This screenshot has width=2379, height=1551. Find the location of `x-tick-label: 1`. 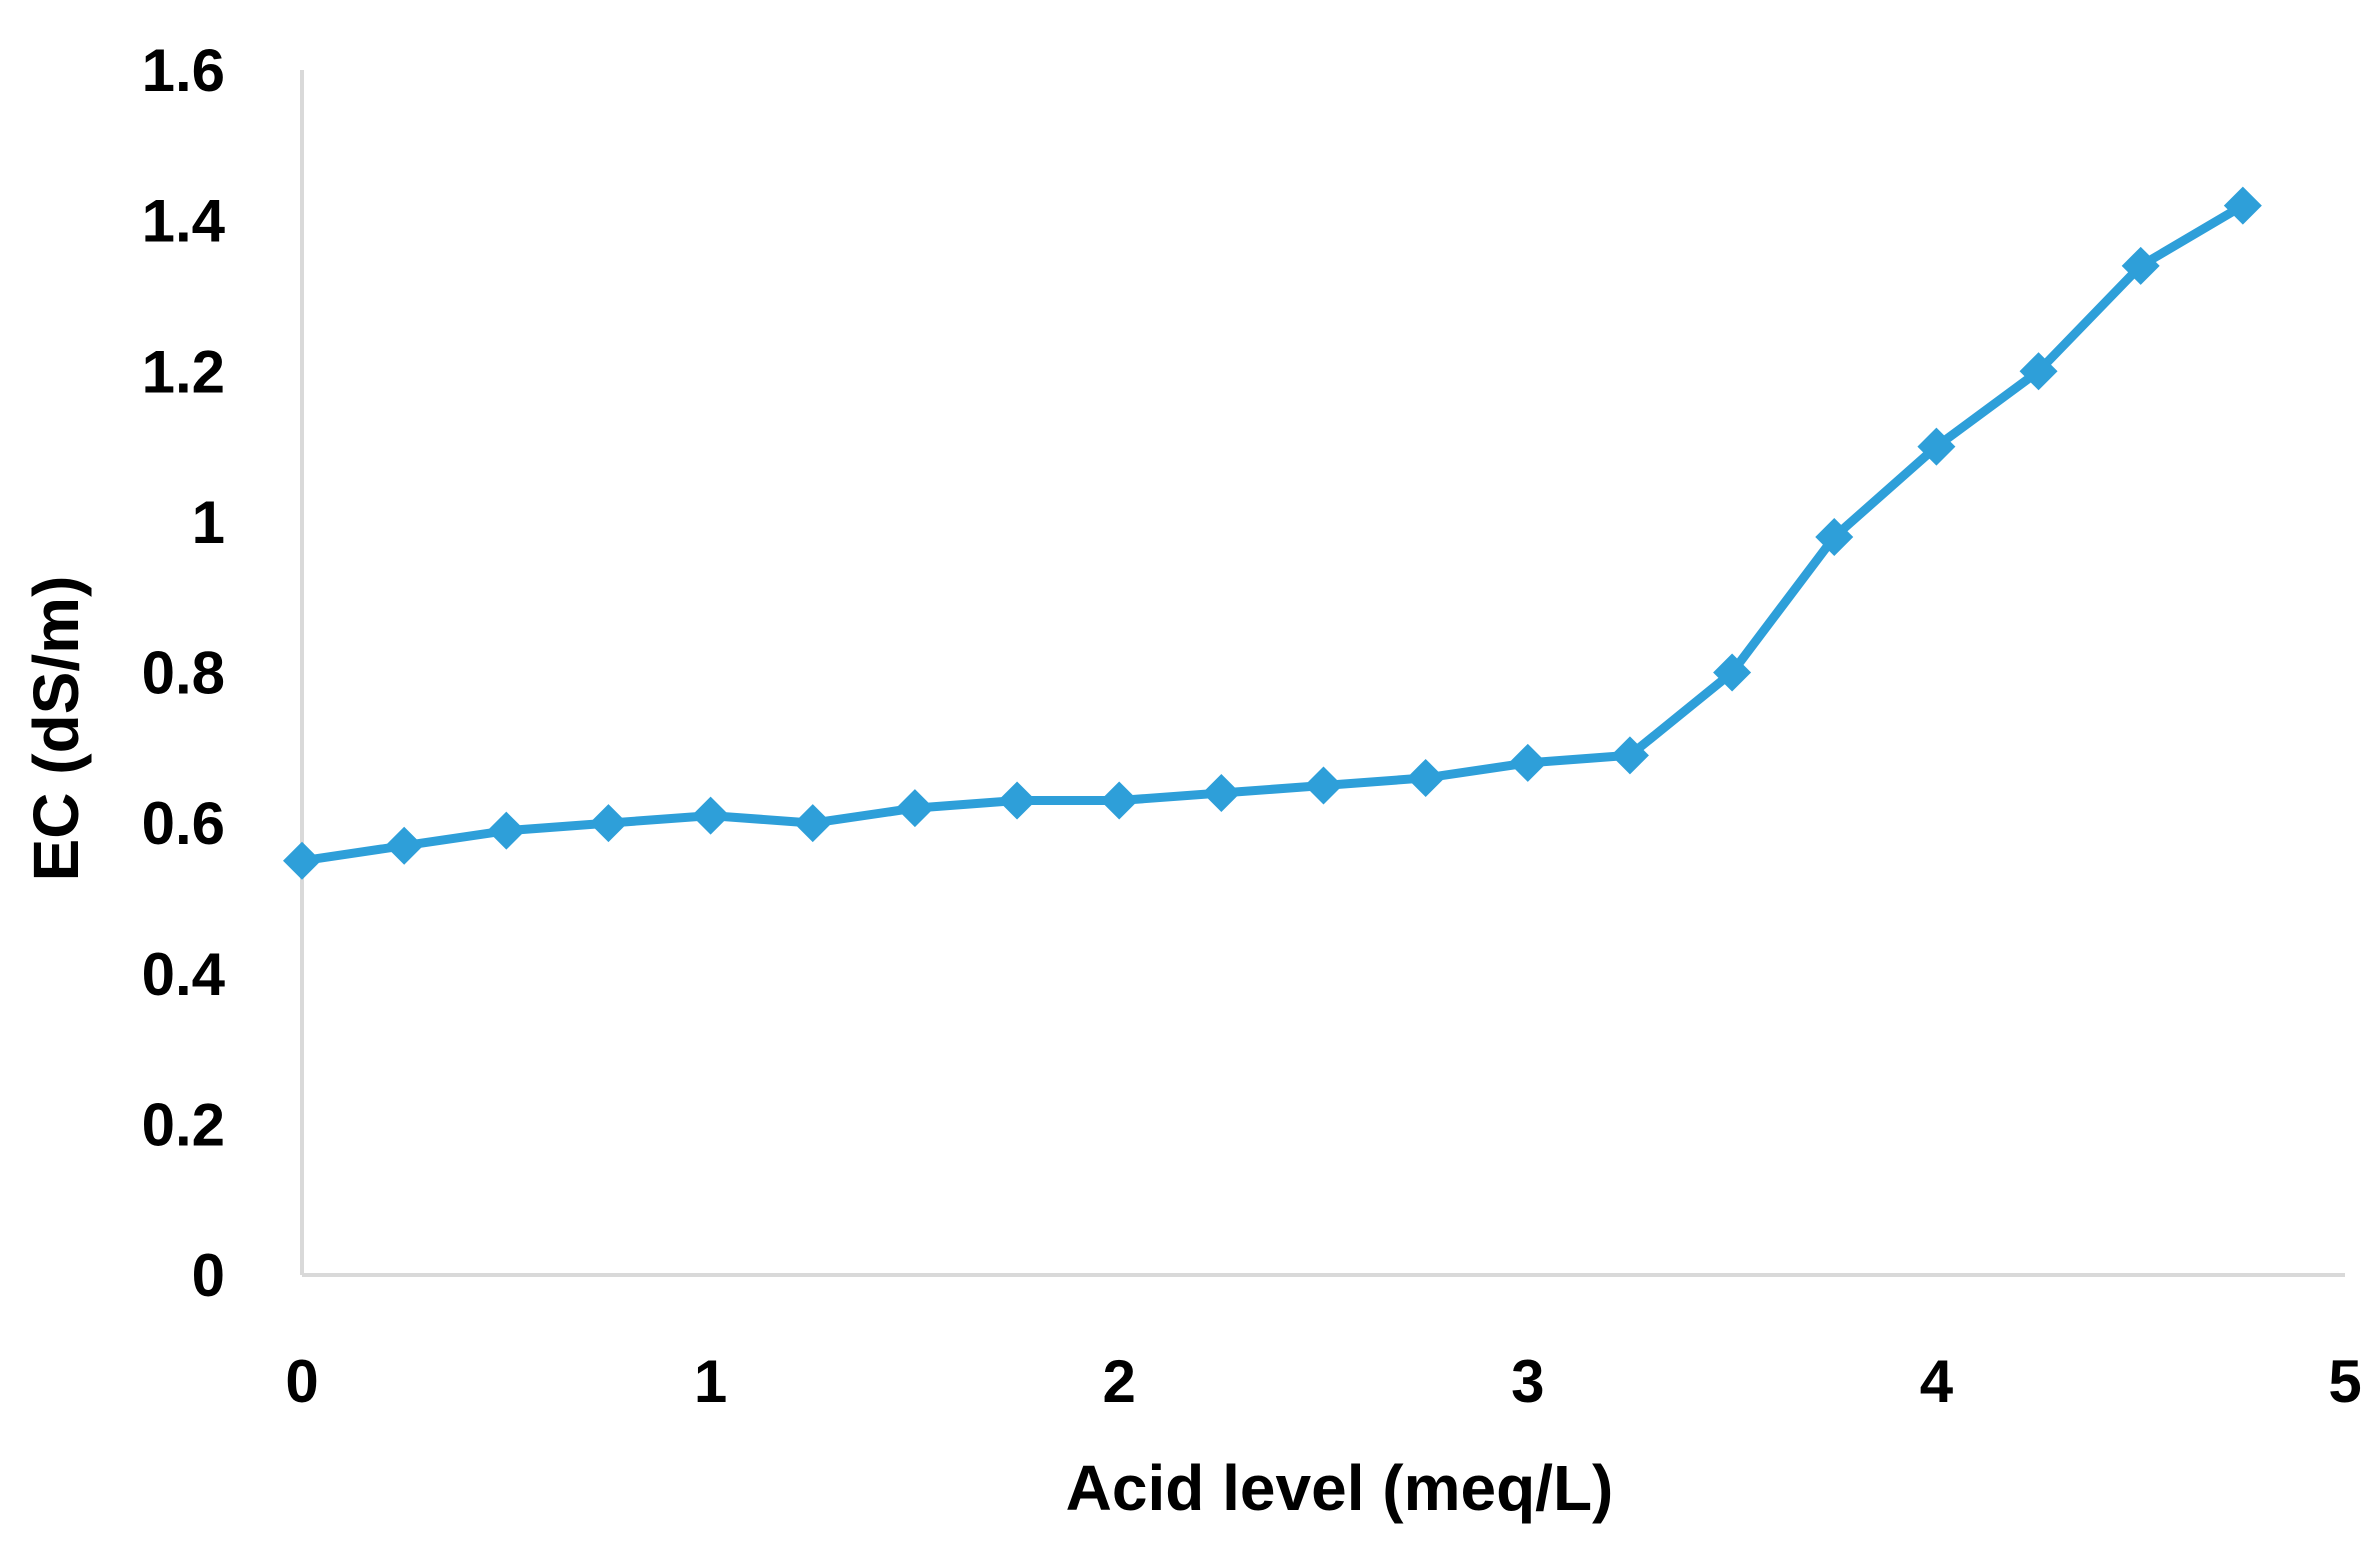

x-tick-label: 1 is located at coordinates (710, 1381).